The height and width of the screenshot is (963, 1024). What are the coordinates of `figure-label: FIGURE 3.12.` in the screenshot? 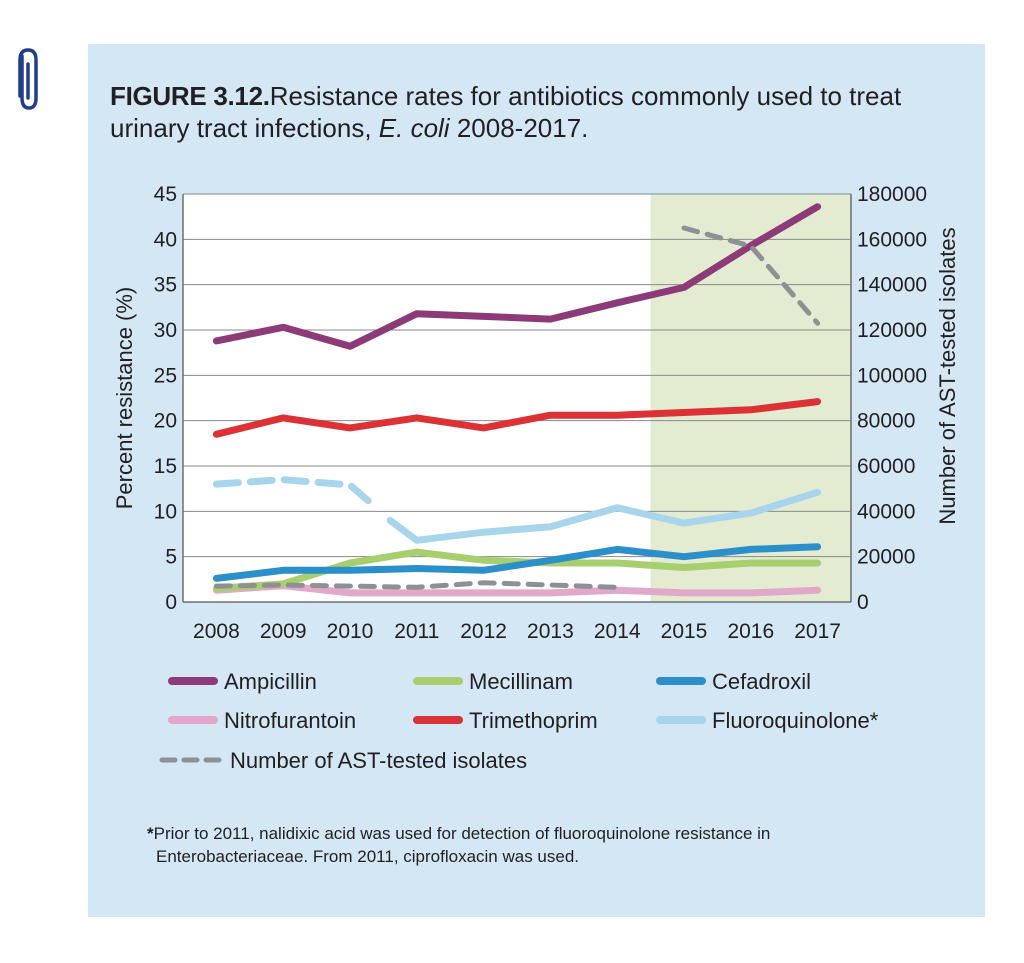 It's located at (190, 96).